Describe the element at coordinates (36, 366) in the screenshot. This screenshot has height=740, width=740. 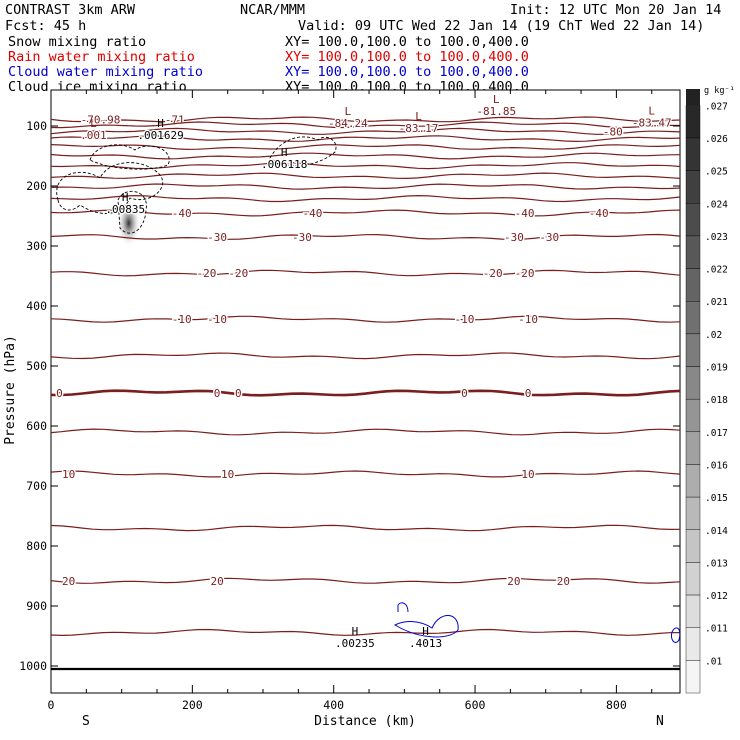
I see `y-tick-label: 500` at that location.